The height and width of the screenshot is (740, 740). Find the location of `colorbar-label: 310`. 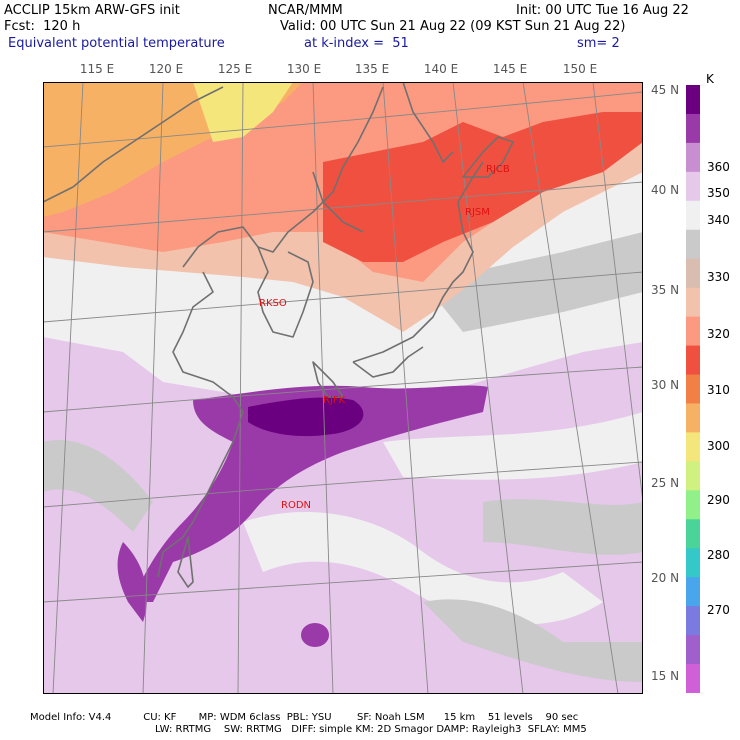

colorbar-label: 310 is located at coordinates (718, 390).